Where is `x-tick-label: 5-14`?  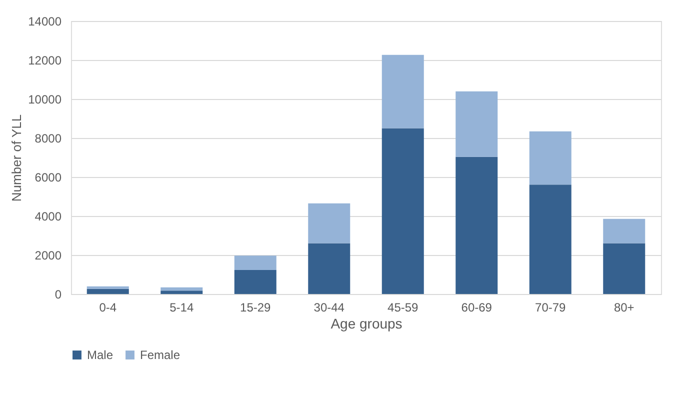 x-tick-label: 5-14 is located at coordinates (182, 307).